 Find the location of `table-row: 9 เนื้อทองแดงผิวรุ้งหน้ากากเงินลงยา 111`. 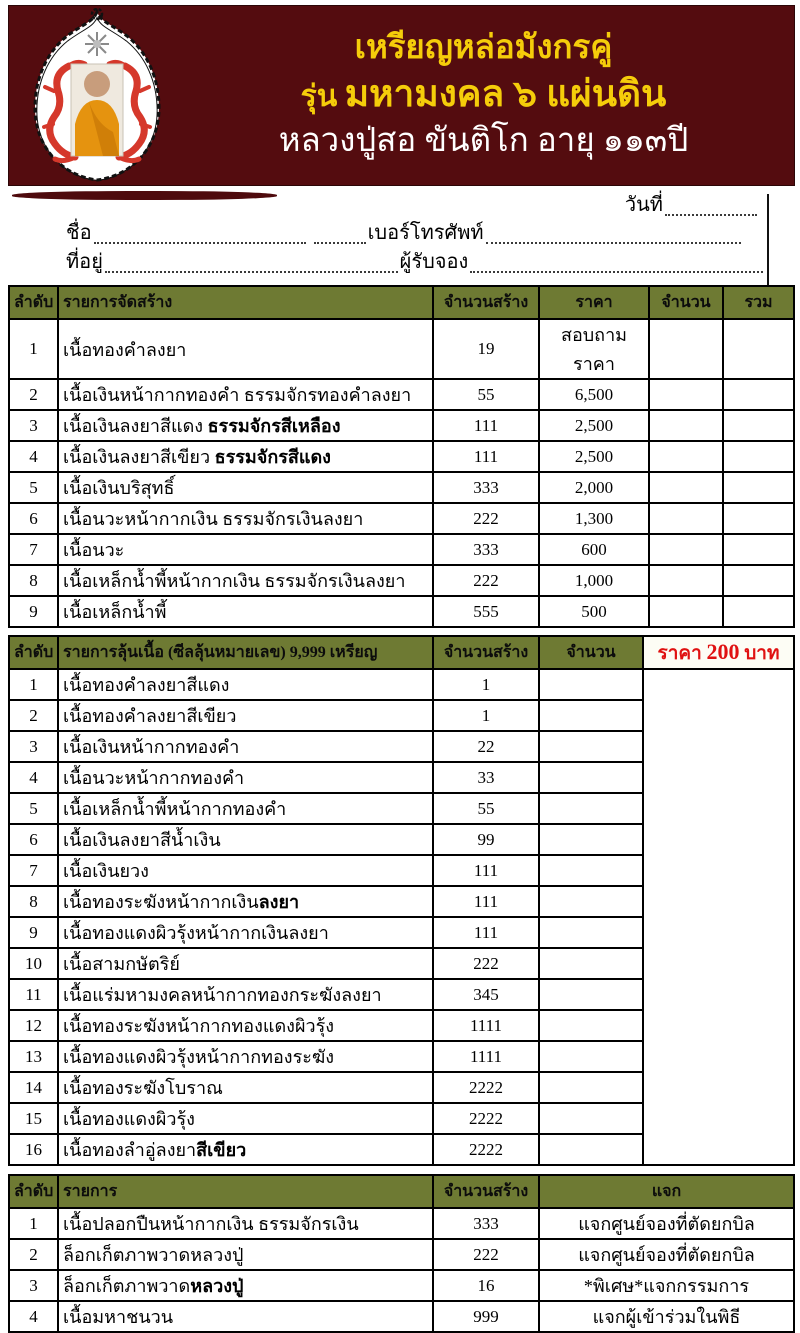

table-row: 9 เนื้อทองแดงผิวรุ้งหน้ากากเงินลงยา 111 is located at coordinates (401, 932).